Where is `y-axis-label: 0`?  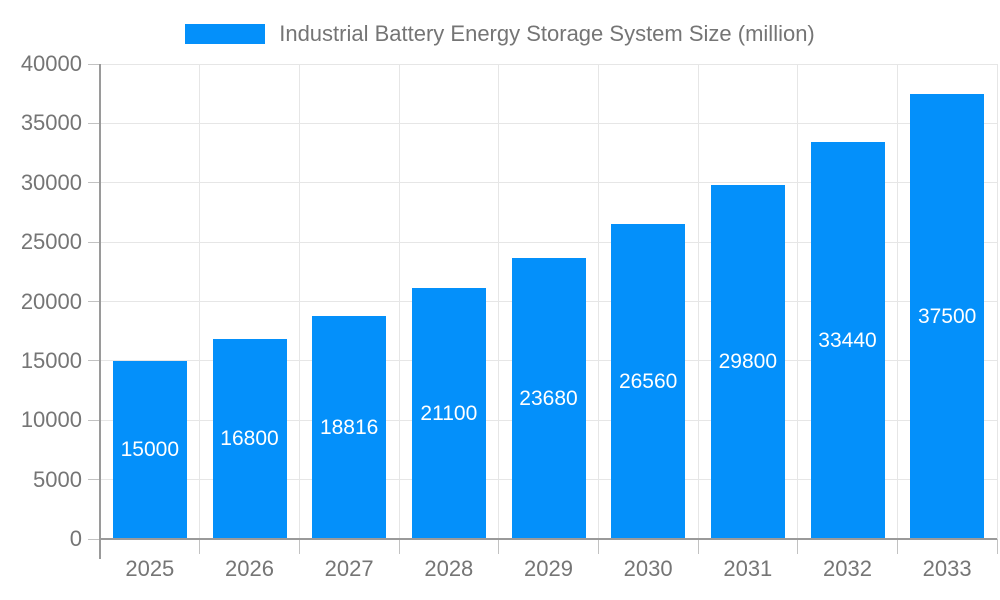
y-axis-label: 0 is located at coordinates (75, 538).